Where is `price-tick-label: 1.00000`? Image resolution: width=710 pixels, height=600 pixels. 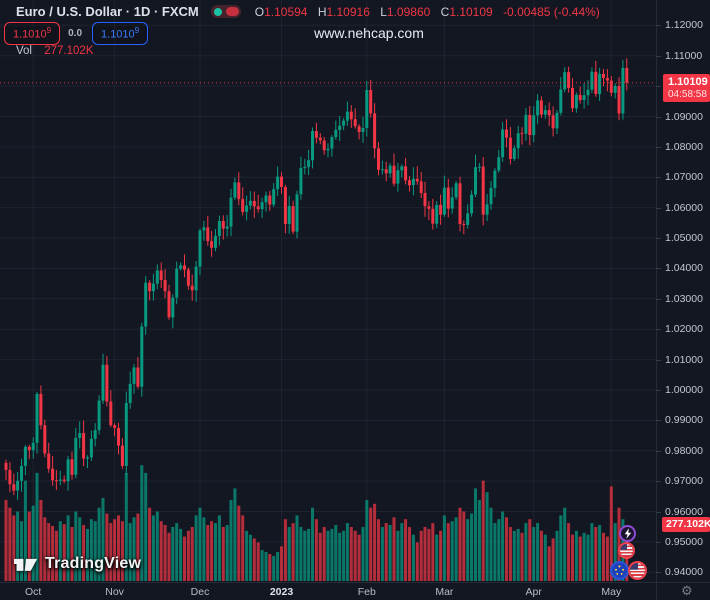 price-tick-label: 1.00000 is located at coordinates (679, 390).